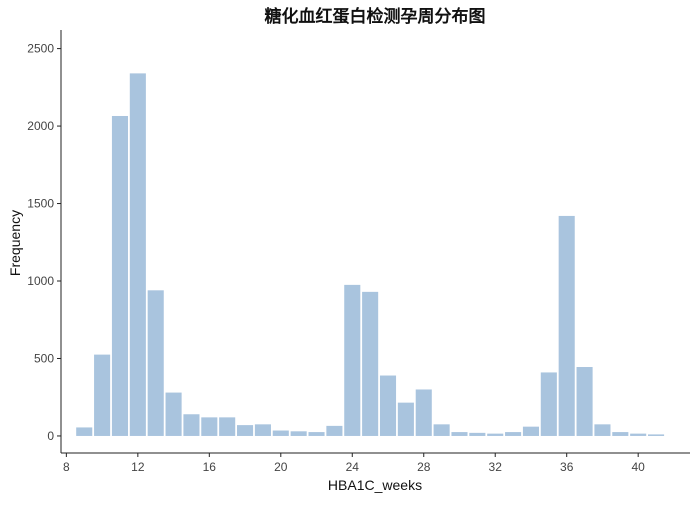  I want to click on y-tick-label-2000: 2000, so click(40, 126).